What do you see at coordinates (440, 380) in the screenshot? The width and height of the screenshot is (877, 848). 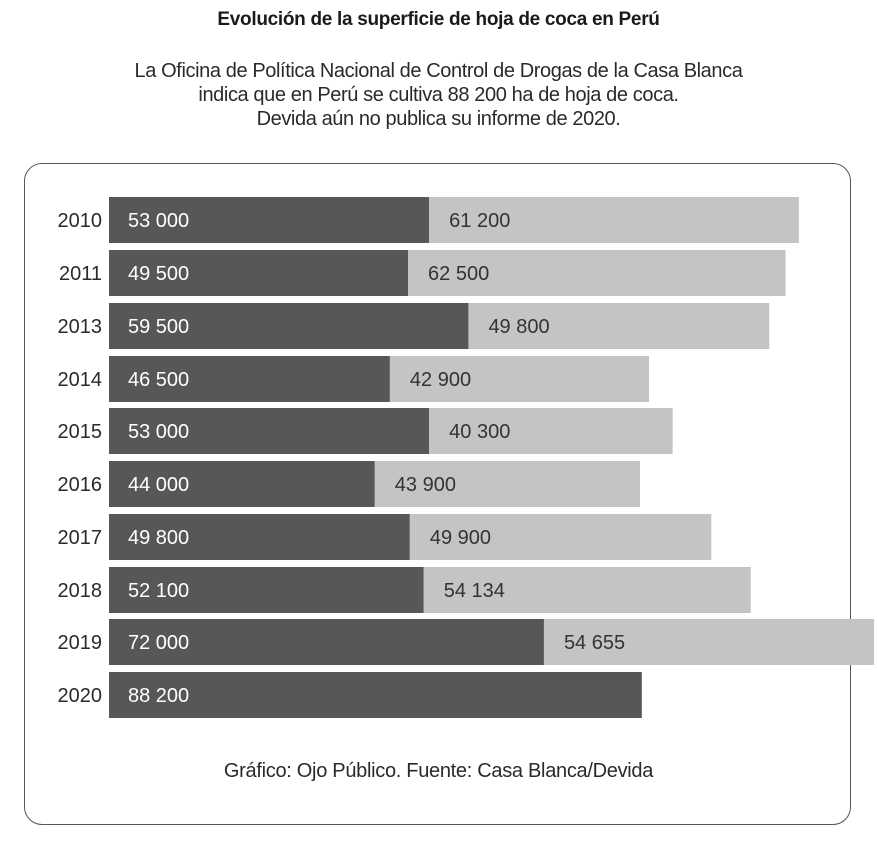 I see `data-label: 42 900` at bounding box center [440, 380].